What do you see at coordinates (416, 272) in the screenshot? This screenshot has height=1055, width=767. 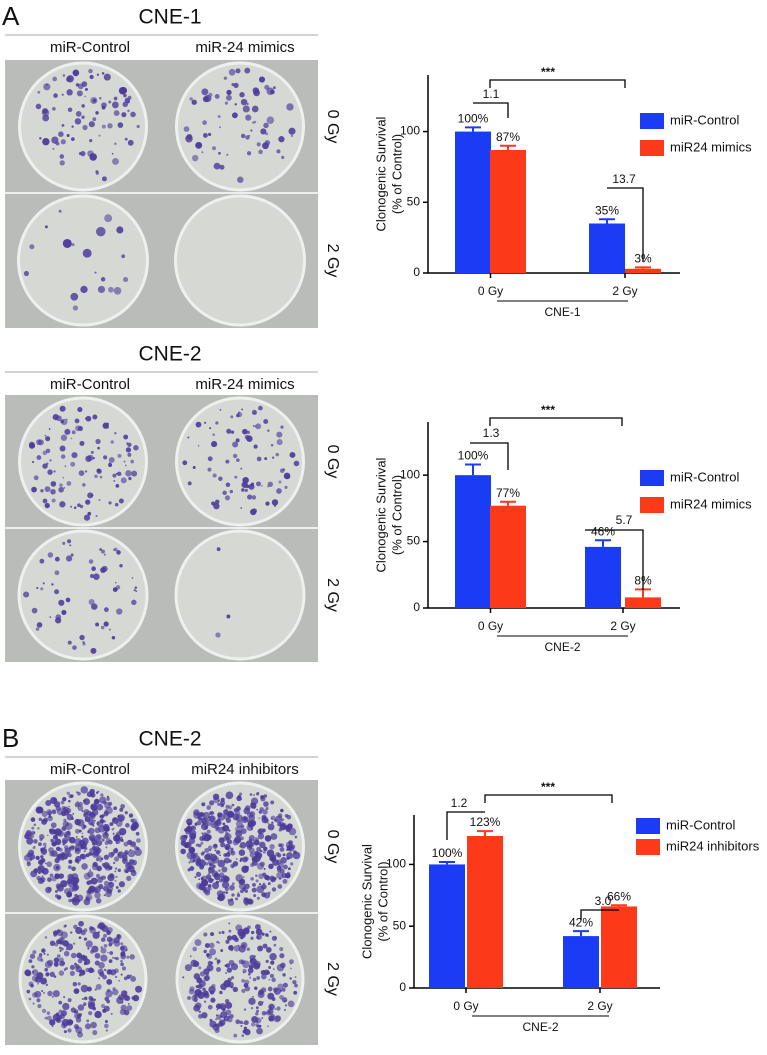 I see `y-tick-label: 0` at bounding box center [416, 272].